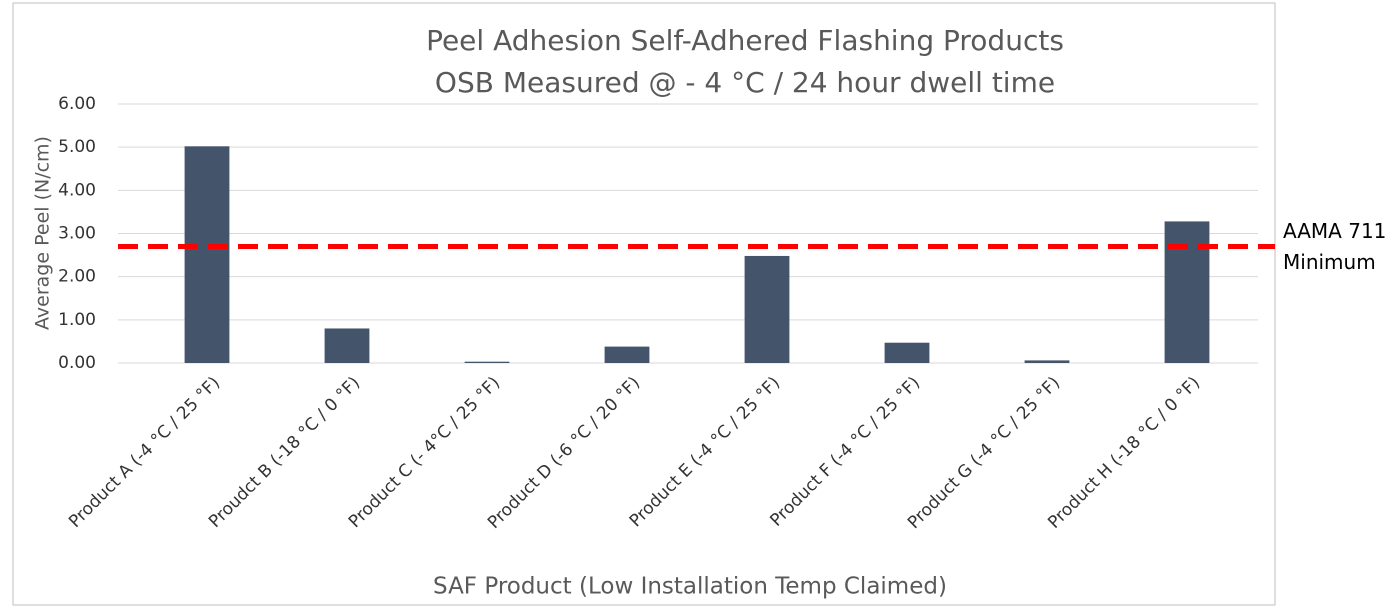 This screenshot has width=1398, height=609. What do you see at coordinates (77, 104) in the screenshot?
I see `y-tick-label: 6.00` at bounding box center [77, 104].